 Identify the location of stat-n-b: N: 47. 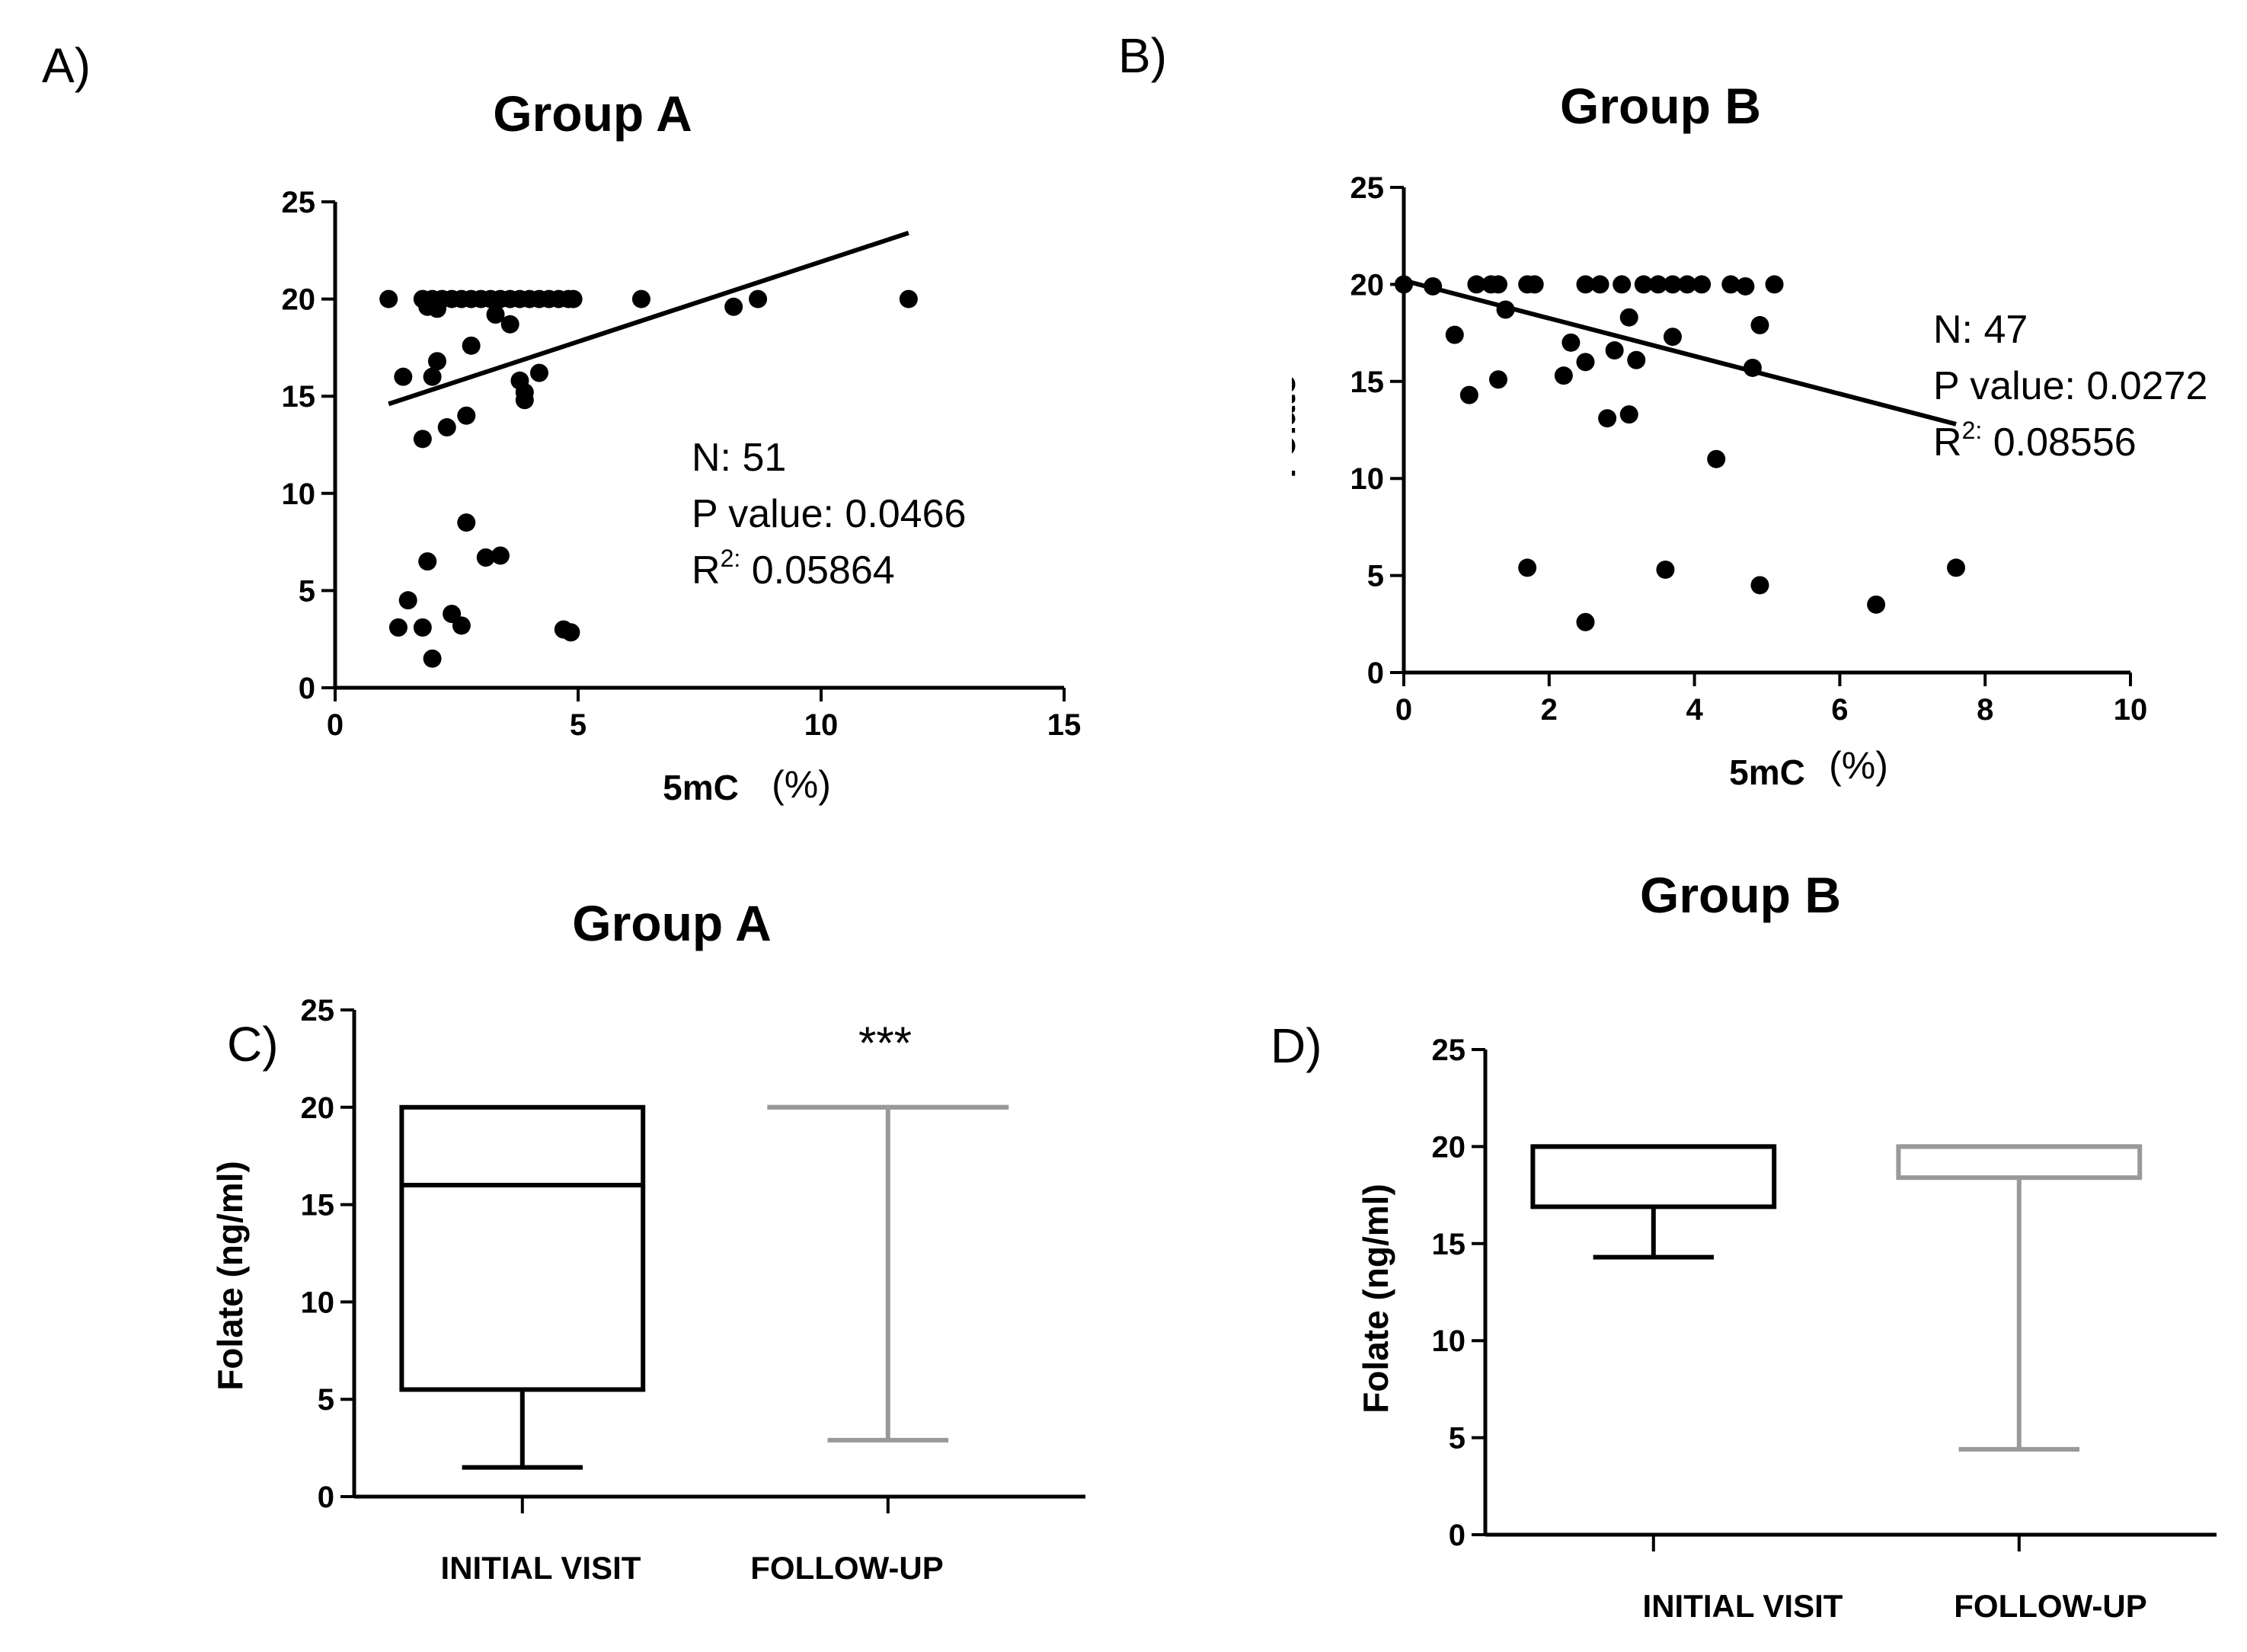
(1980, 330).